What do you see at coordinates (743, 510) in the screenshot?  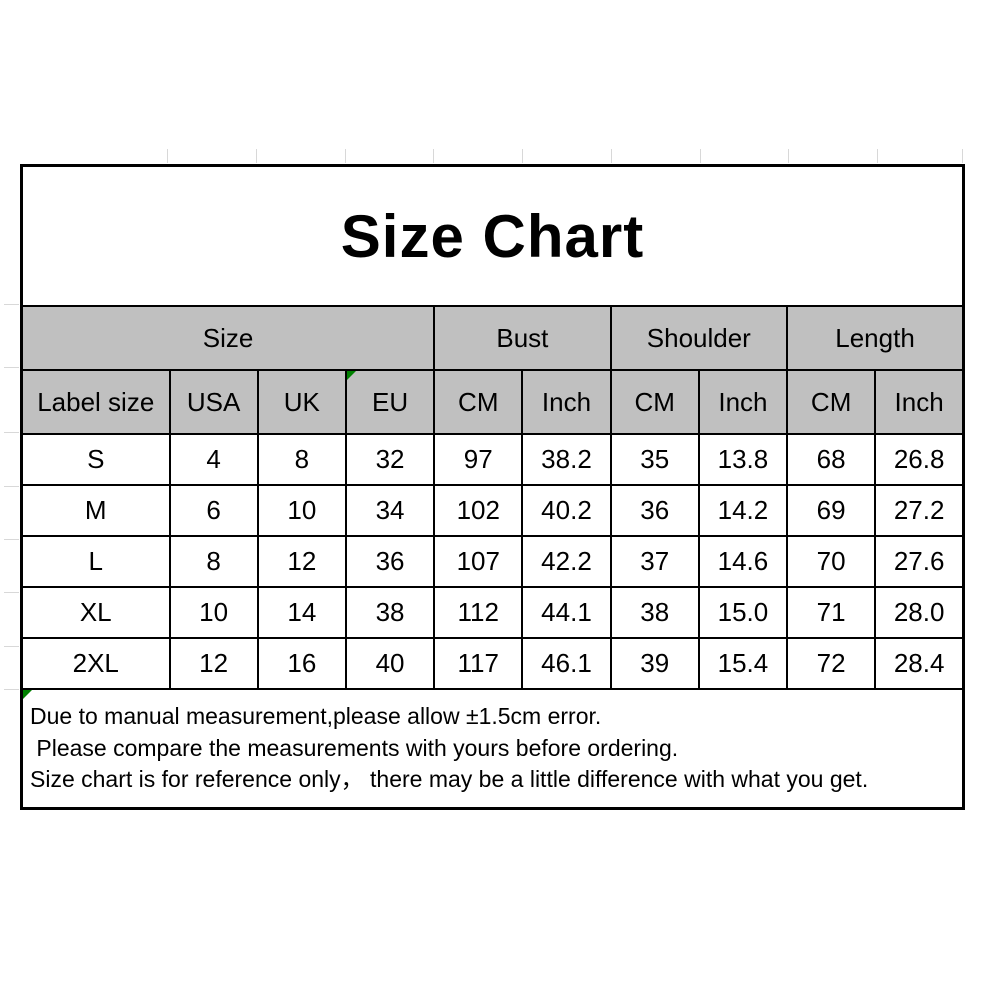 I see `table-cell: 14.2` at bounding box center [743, 510].